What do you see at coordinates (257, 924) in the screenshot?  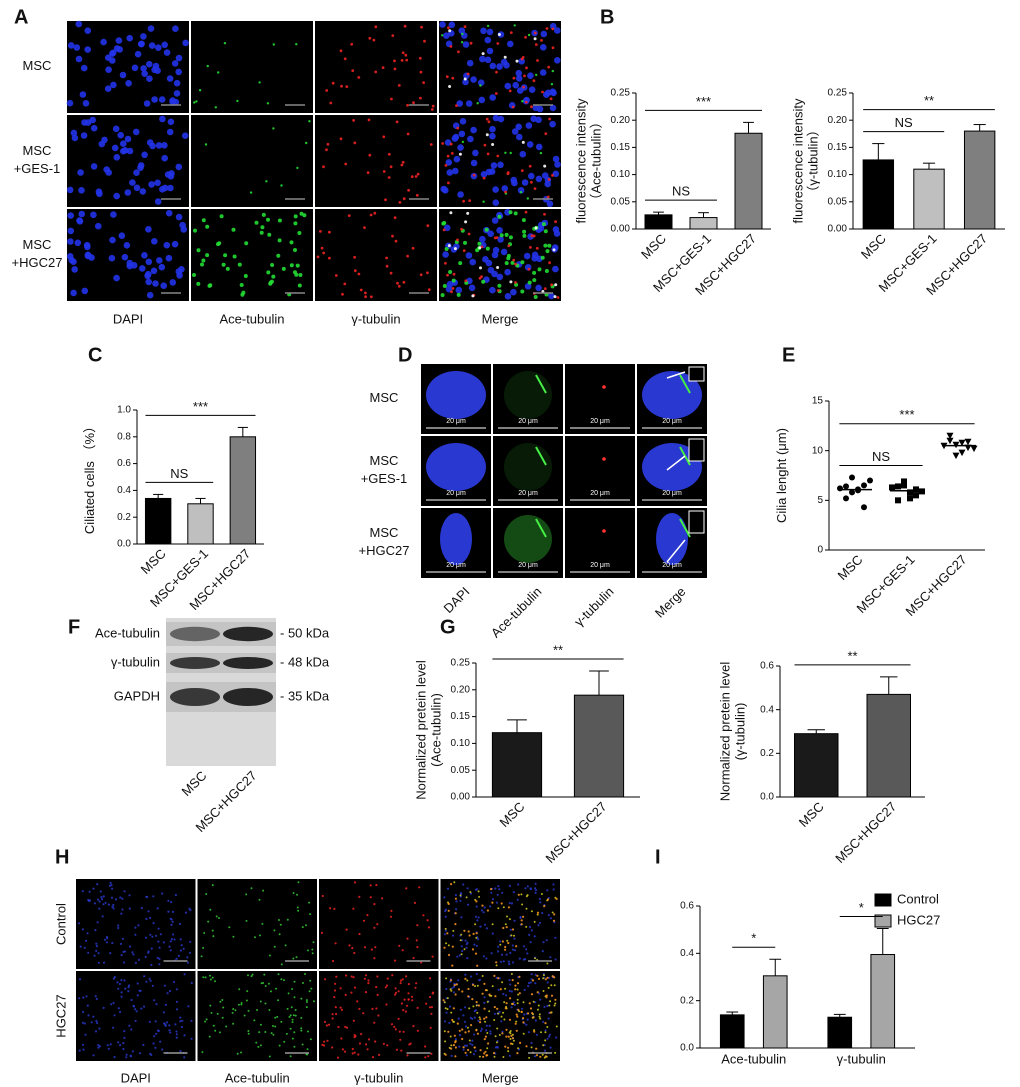 I see `micrograph` at bounding box center [257, 924].